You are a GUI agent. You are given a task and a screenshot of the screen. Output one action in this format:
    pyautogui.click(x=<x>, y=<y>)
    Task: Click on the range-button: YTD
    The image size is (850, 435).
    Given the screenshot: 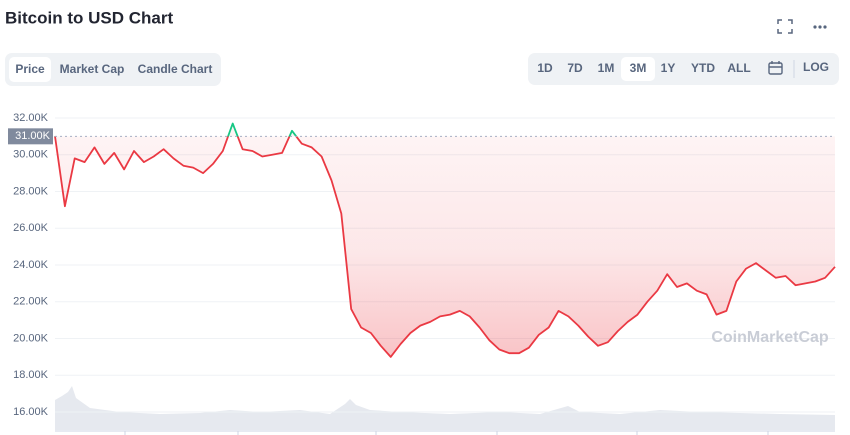 What is the action you would take?
    pyautogui.click(x=703, y=68)
    